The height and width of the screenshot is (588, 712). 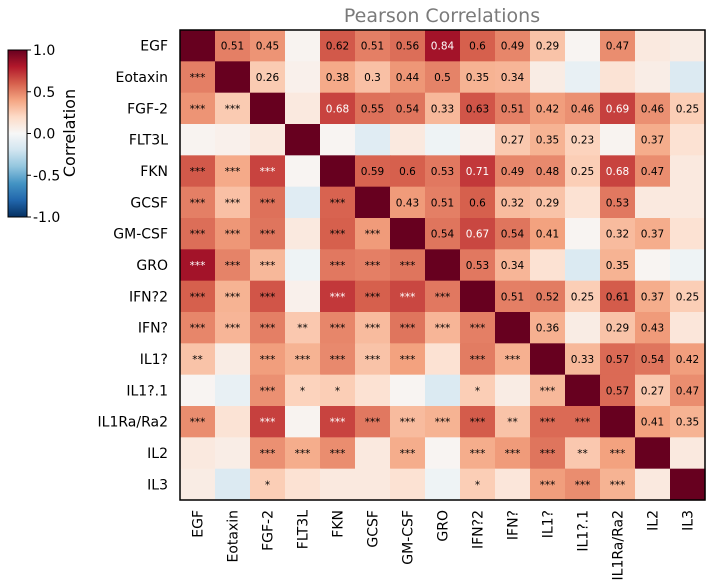 What do you see at coordinates (477, 47) in the screenshot?
I see `cell-value-label: 0.6` at bounding box center [477, 47].